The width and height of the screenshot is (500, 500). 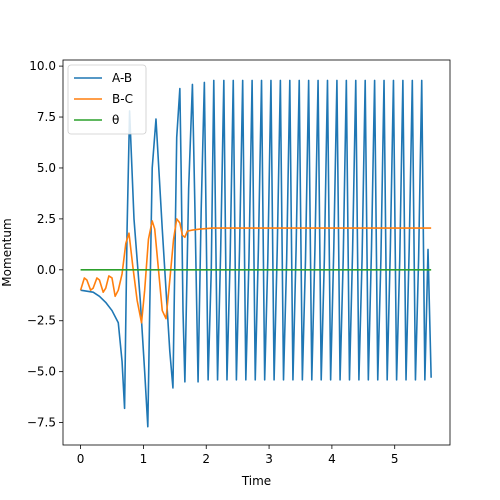 I want to click on legend: A-B B-C θ, so click(x=107, y=99).